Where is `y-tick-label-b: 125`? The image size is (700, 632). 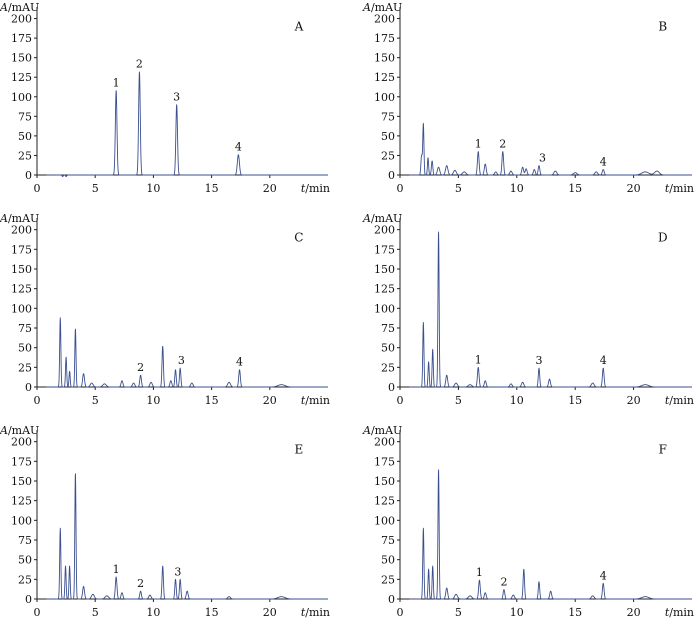
y-tick-label-b: 125 is located at coordinates (384, 77).